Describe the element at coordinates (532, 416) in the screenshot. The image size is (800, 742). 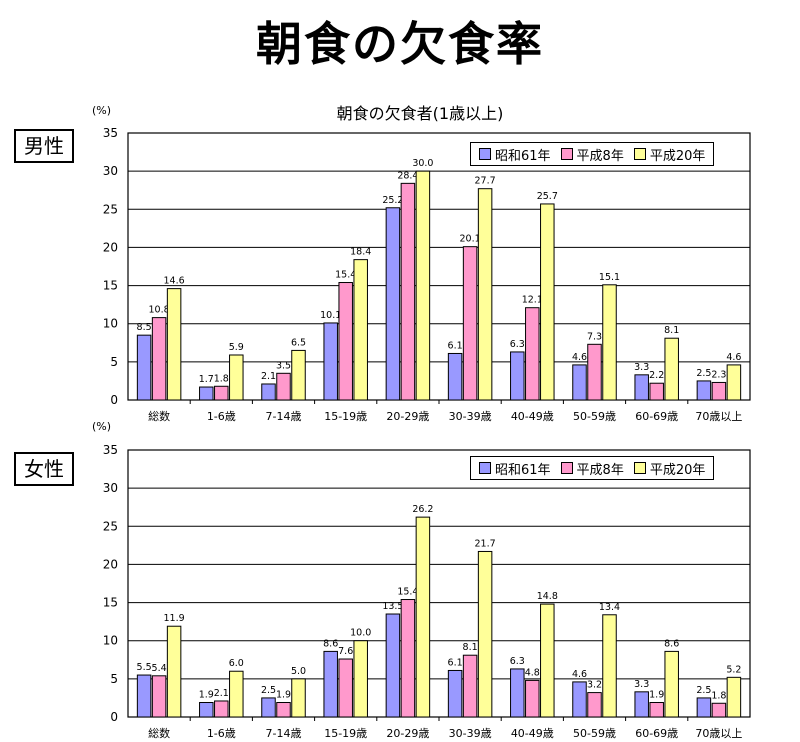
I see `x-tick-label: 40-49歳` at that location.